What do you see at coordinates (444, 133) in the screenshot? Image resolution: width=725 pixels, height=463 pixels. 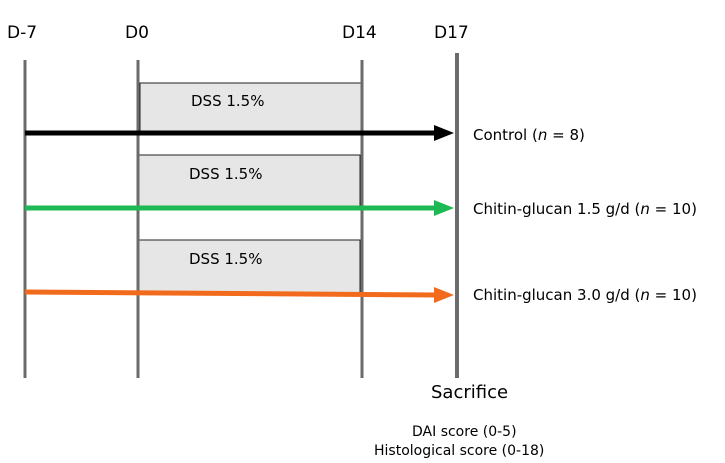 I see `arrowhead-control-icon` at bounding box center [444, 133].